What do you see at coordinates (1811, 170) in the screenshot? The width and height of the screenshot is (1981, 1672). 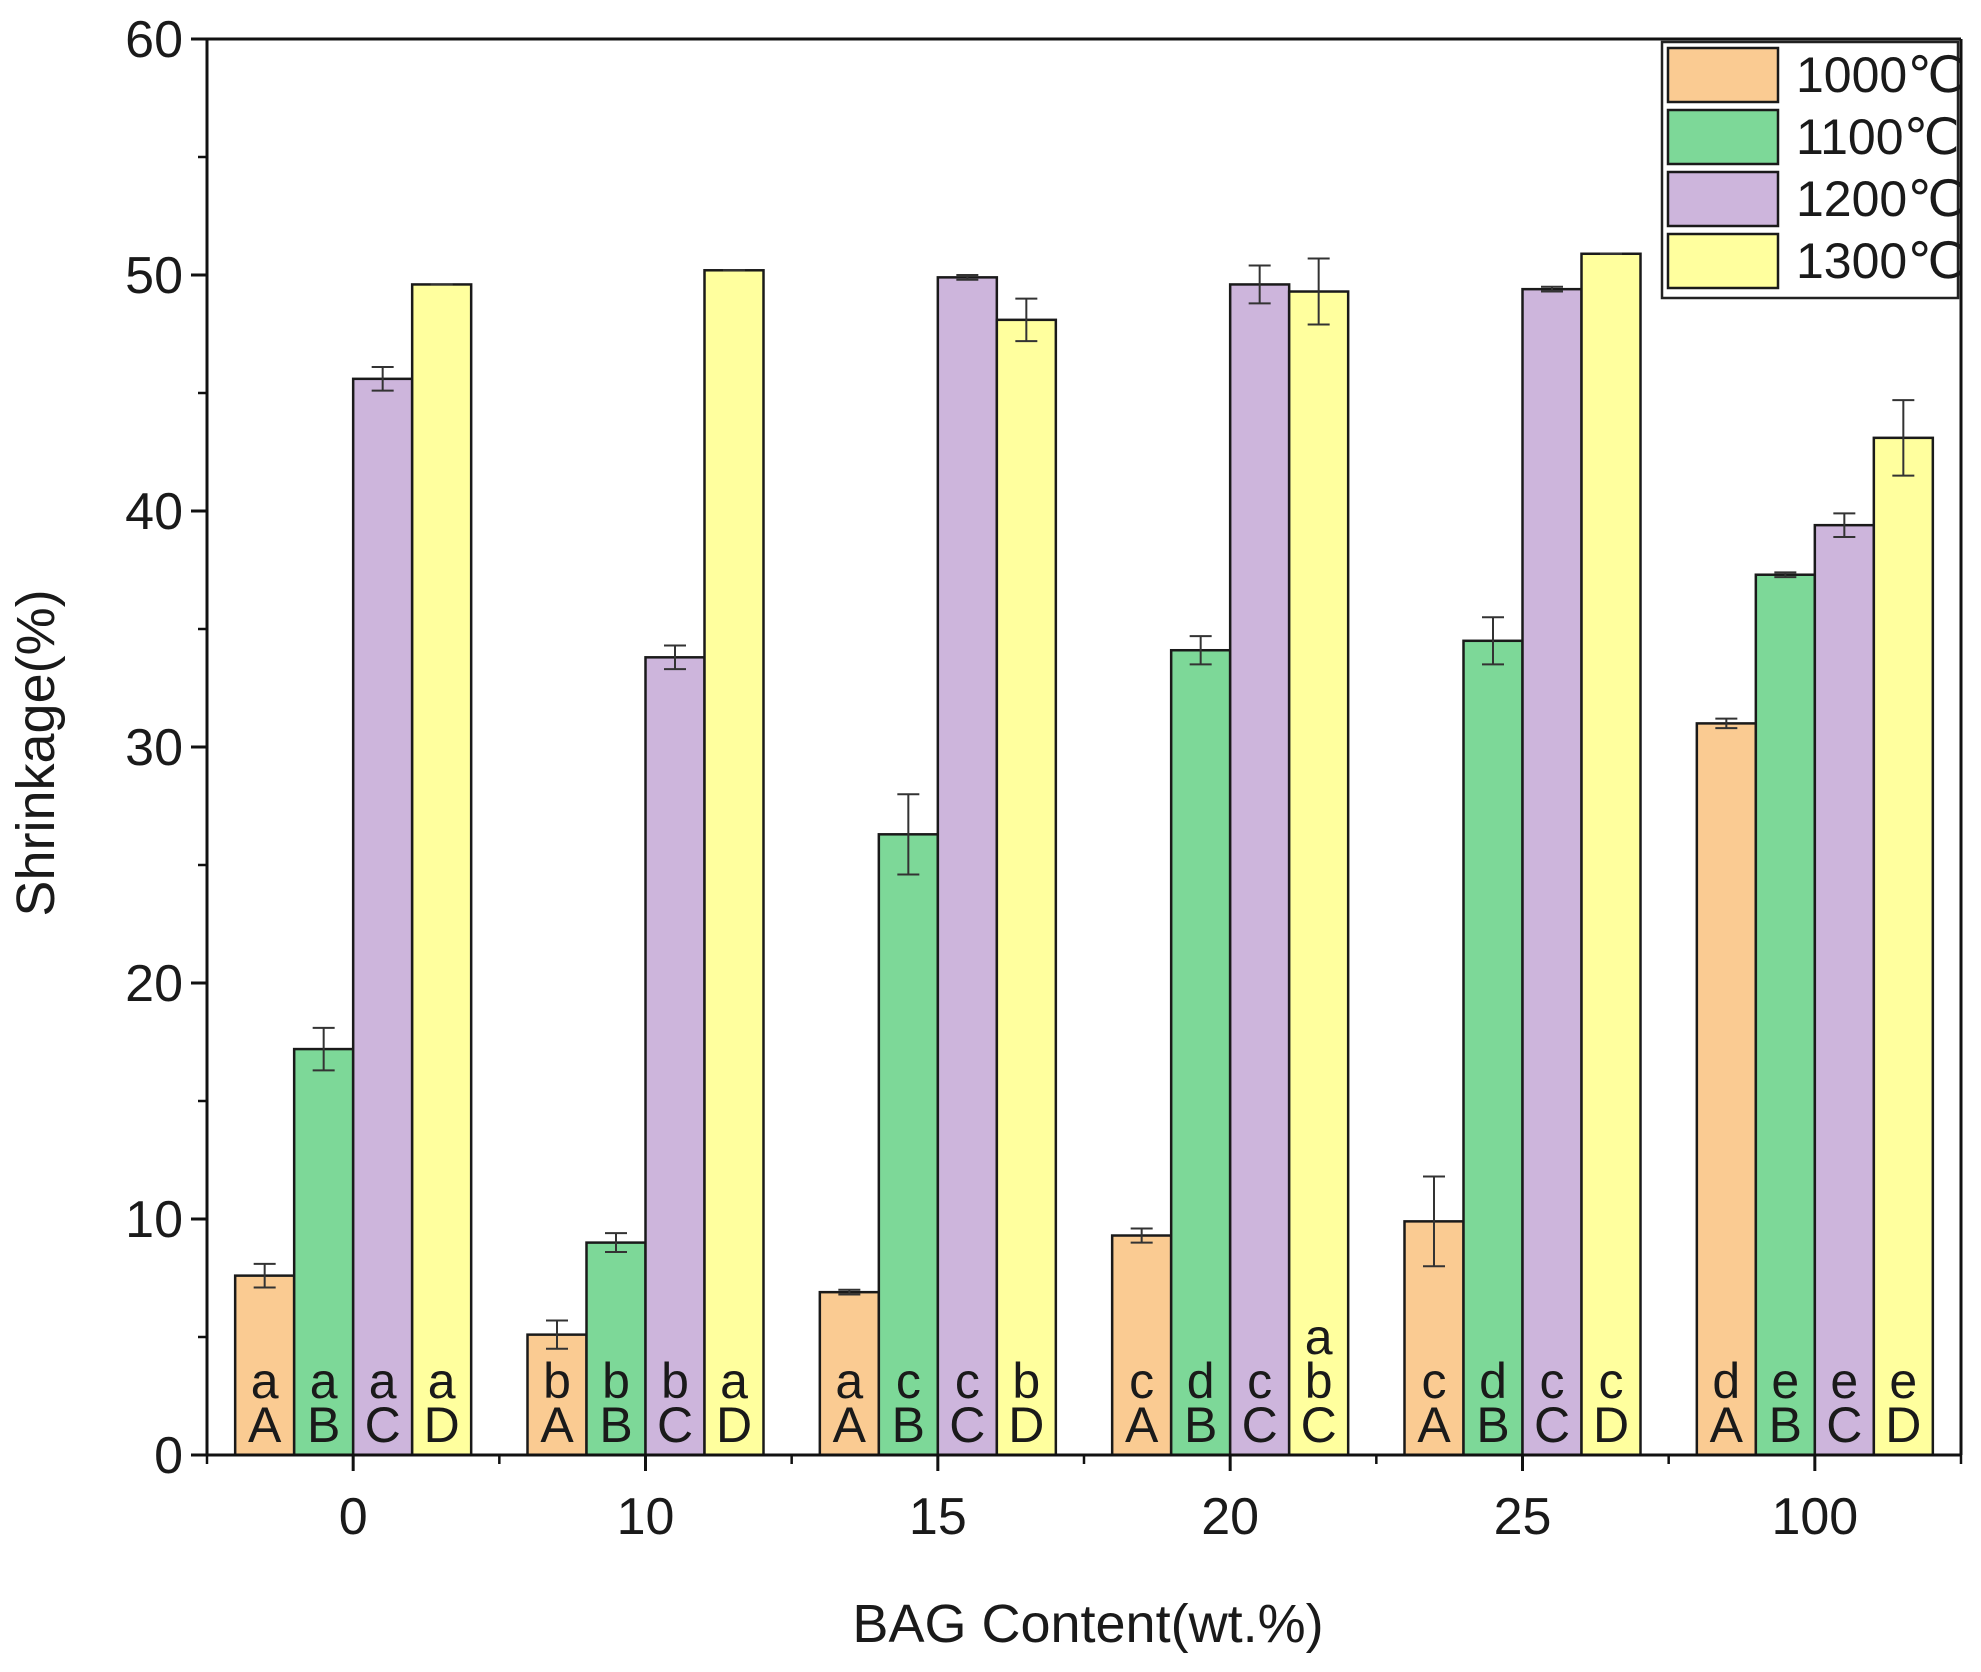 I see `legend: 1000℃ 1100℃ 1200℃ 1300℃` at bounding box center [1811, 170].